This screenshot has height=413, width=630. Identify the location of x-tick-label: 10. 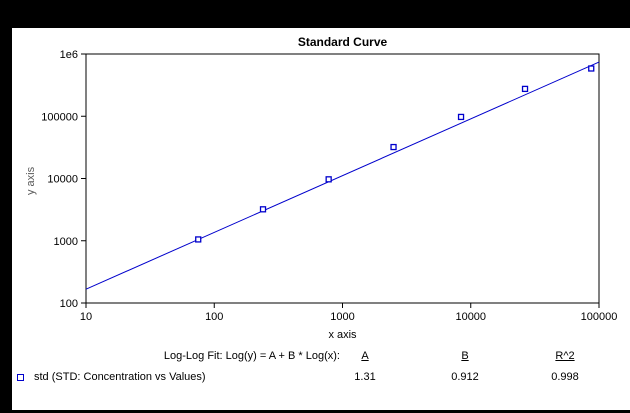
(86, 317).